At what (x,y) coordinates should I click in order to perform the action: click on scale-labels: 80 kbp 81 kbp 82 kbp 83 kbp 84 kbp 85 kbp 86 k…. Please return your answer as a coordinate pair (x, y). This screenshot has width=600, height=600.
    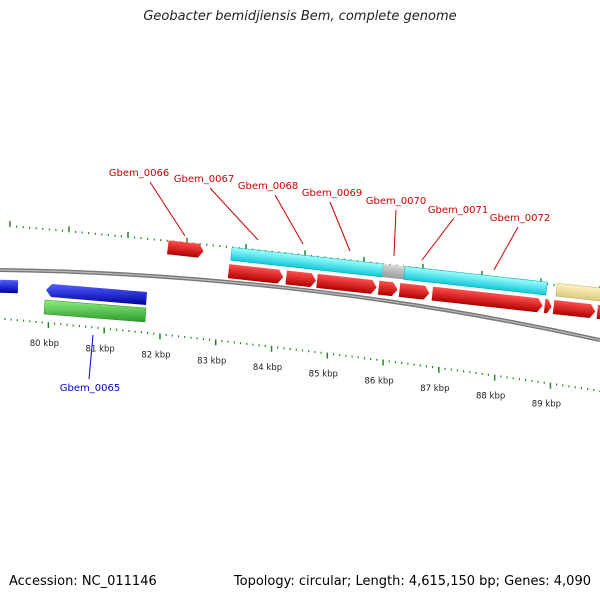
    Looking at the image, I should click on (295, 374).